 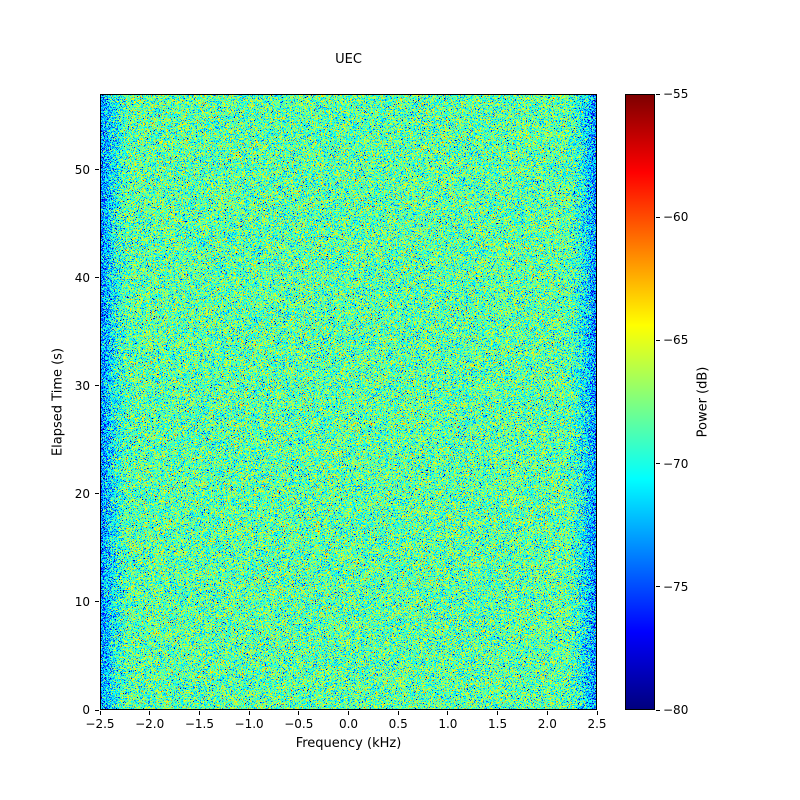 What do you see at coordinates (249, 724) in the screenshot?
I see `x-tick-label: −1.0` at bounding box center [249, 724].